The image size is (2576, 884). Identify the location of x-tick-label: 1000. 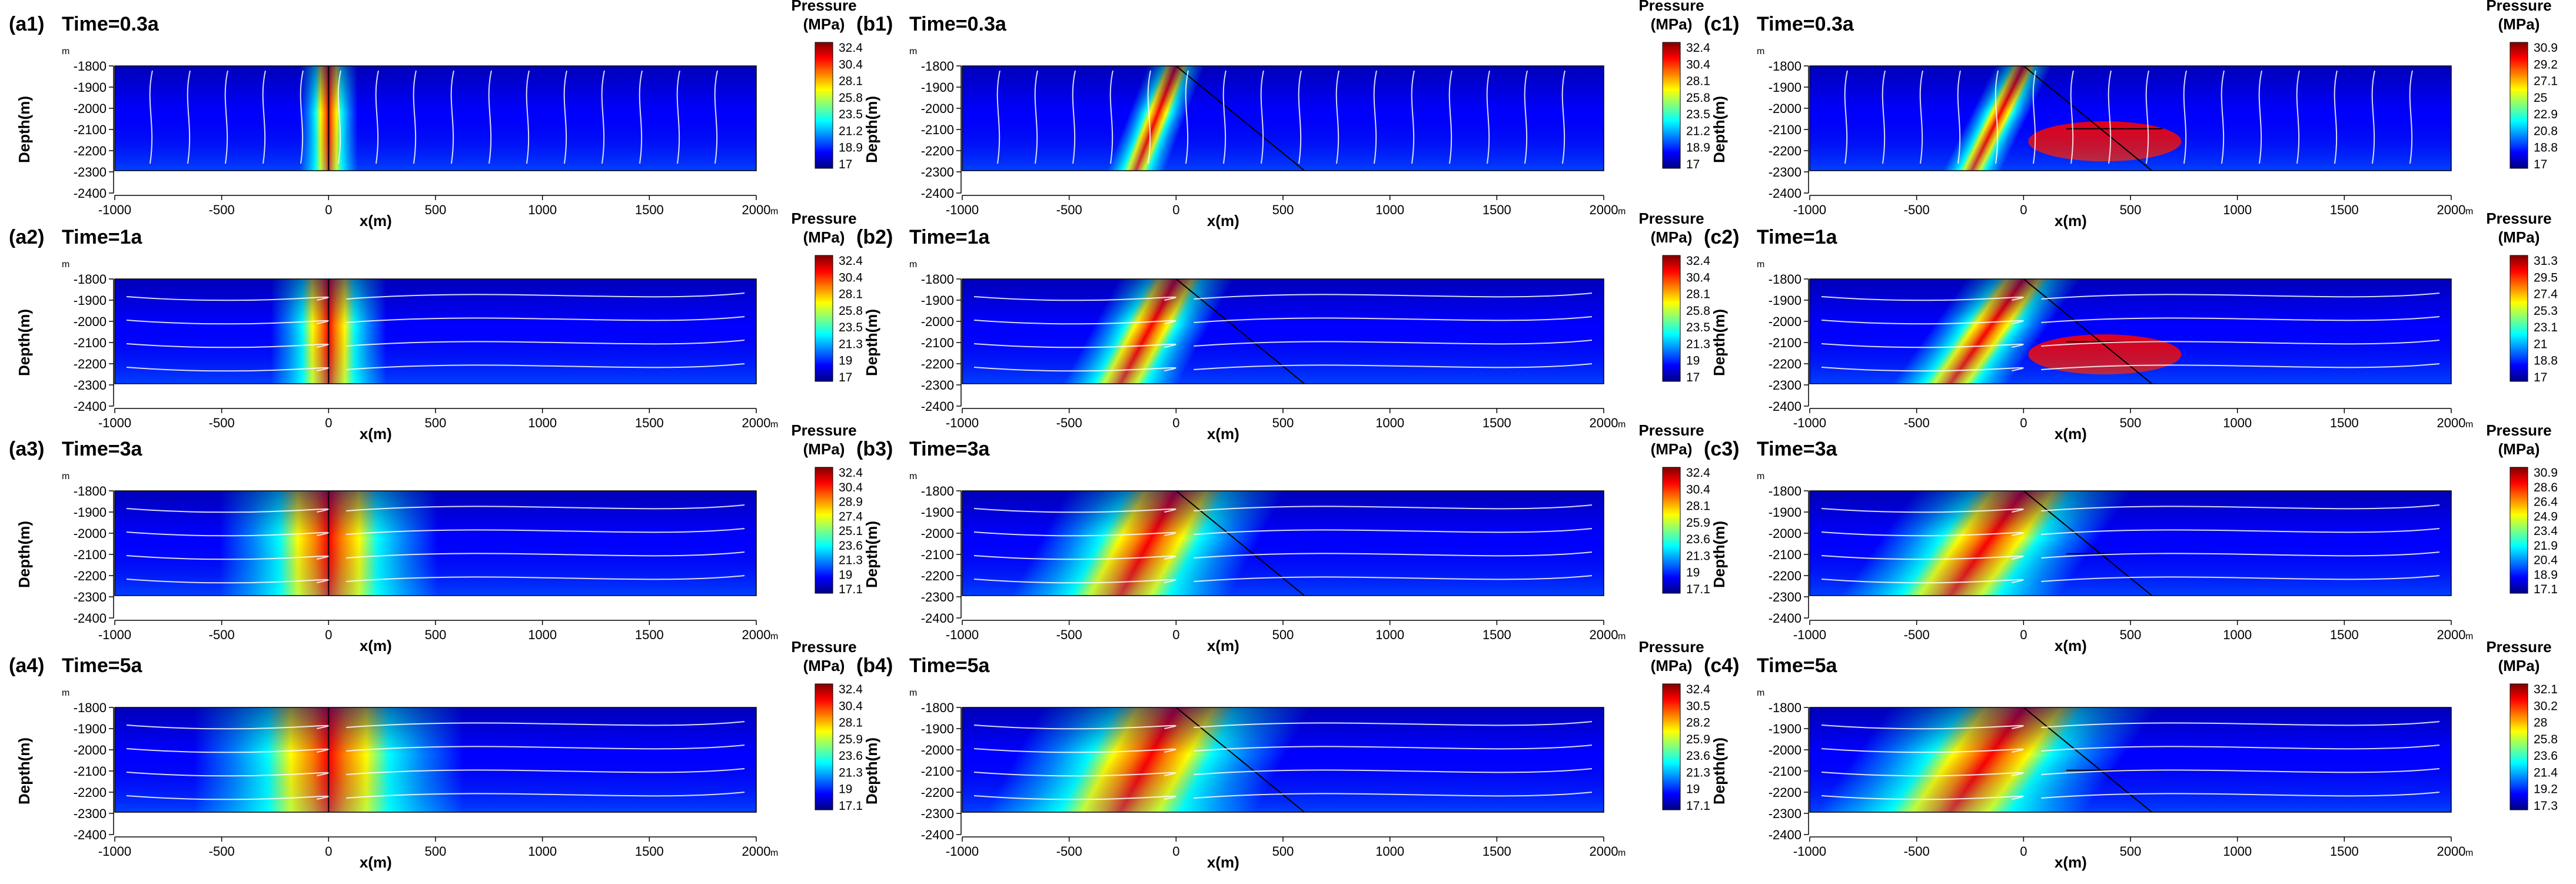
(1389, 209).